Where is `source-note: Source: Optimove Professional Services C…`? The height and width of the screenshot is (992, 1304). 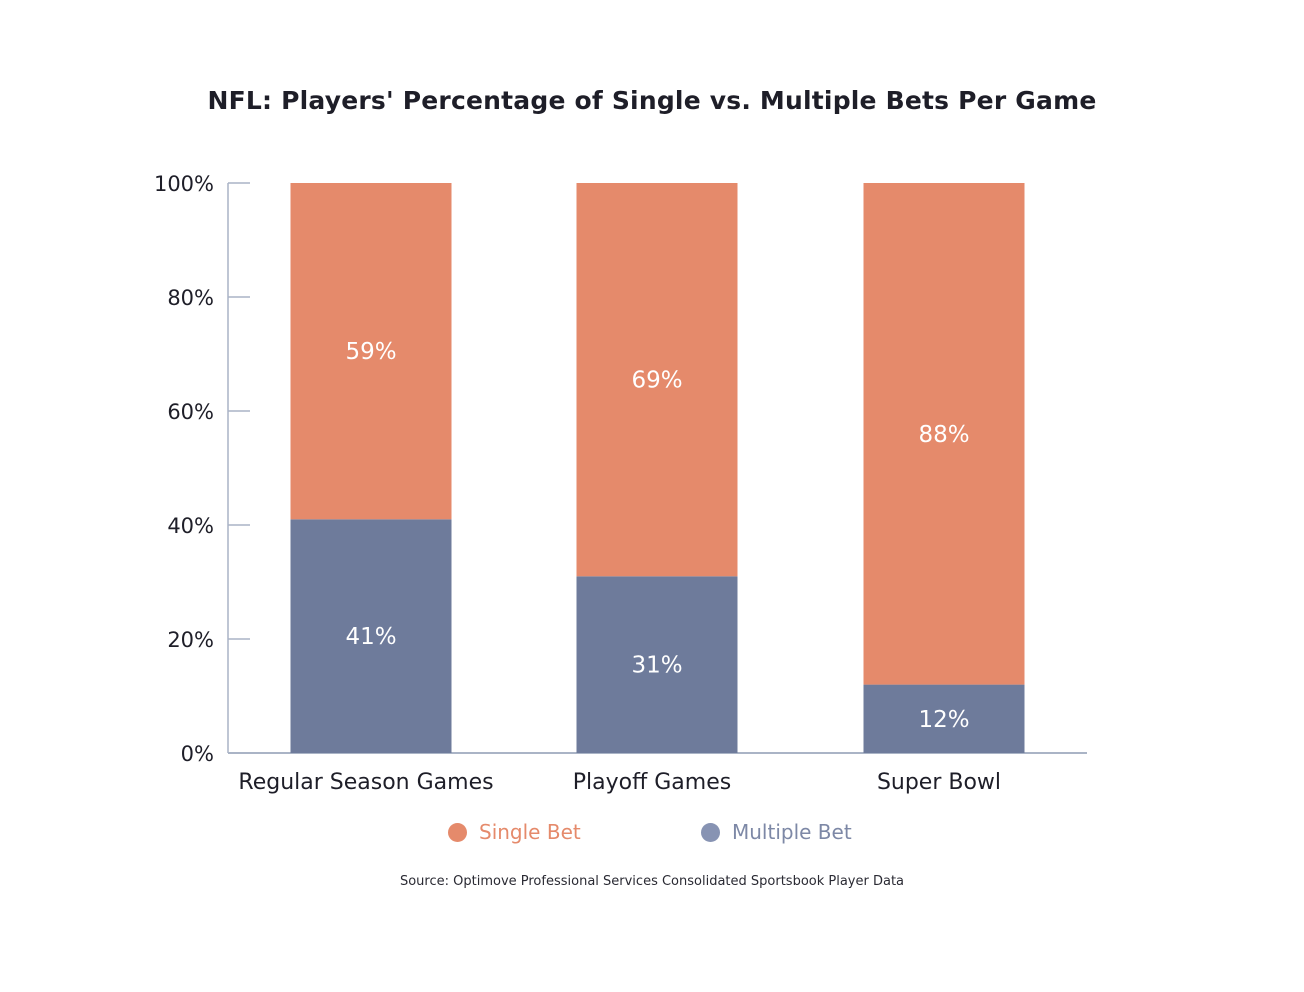 source-note: Source: Optimove Professional Services C… is located at coordinates (652, 881).